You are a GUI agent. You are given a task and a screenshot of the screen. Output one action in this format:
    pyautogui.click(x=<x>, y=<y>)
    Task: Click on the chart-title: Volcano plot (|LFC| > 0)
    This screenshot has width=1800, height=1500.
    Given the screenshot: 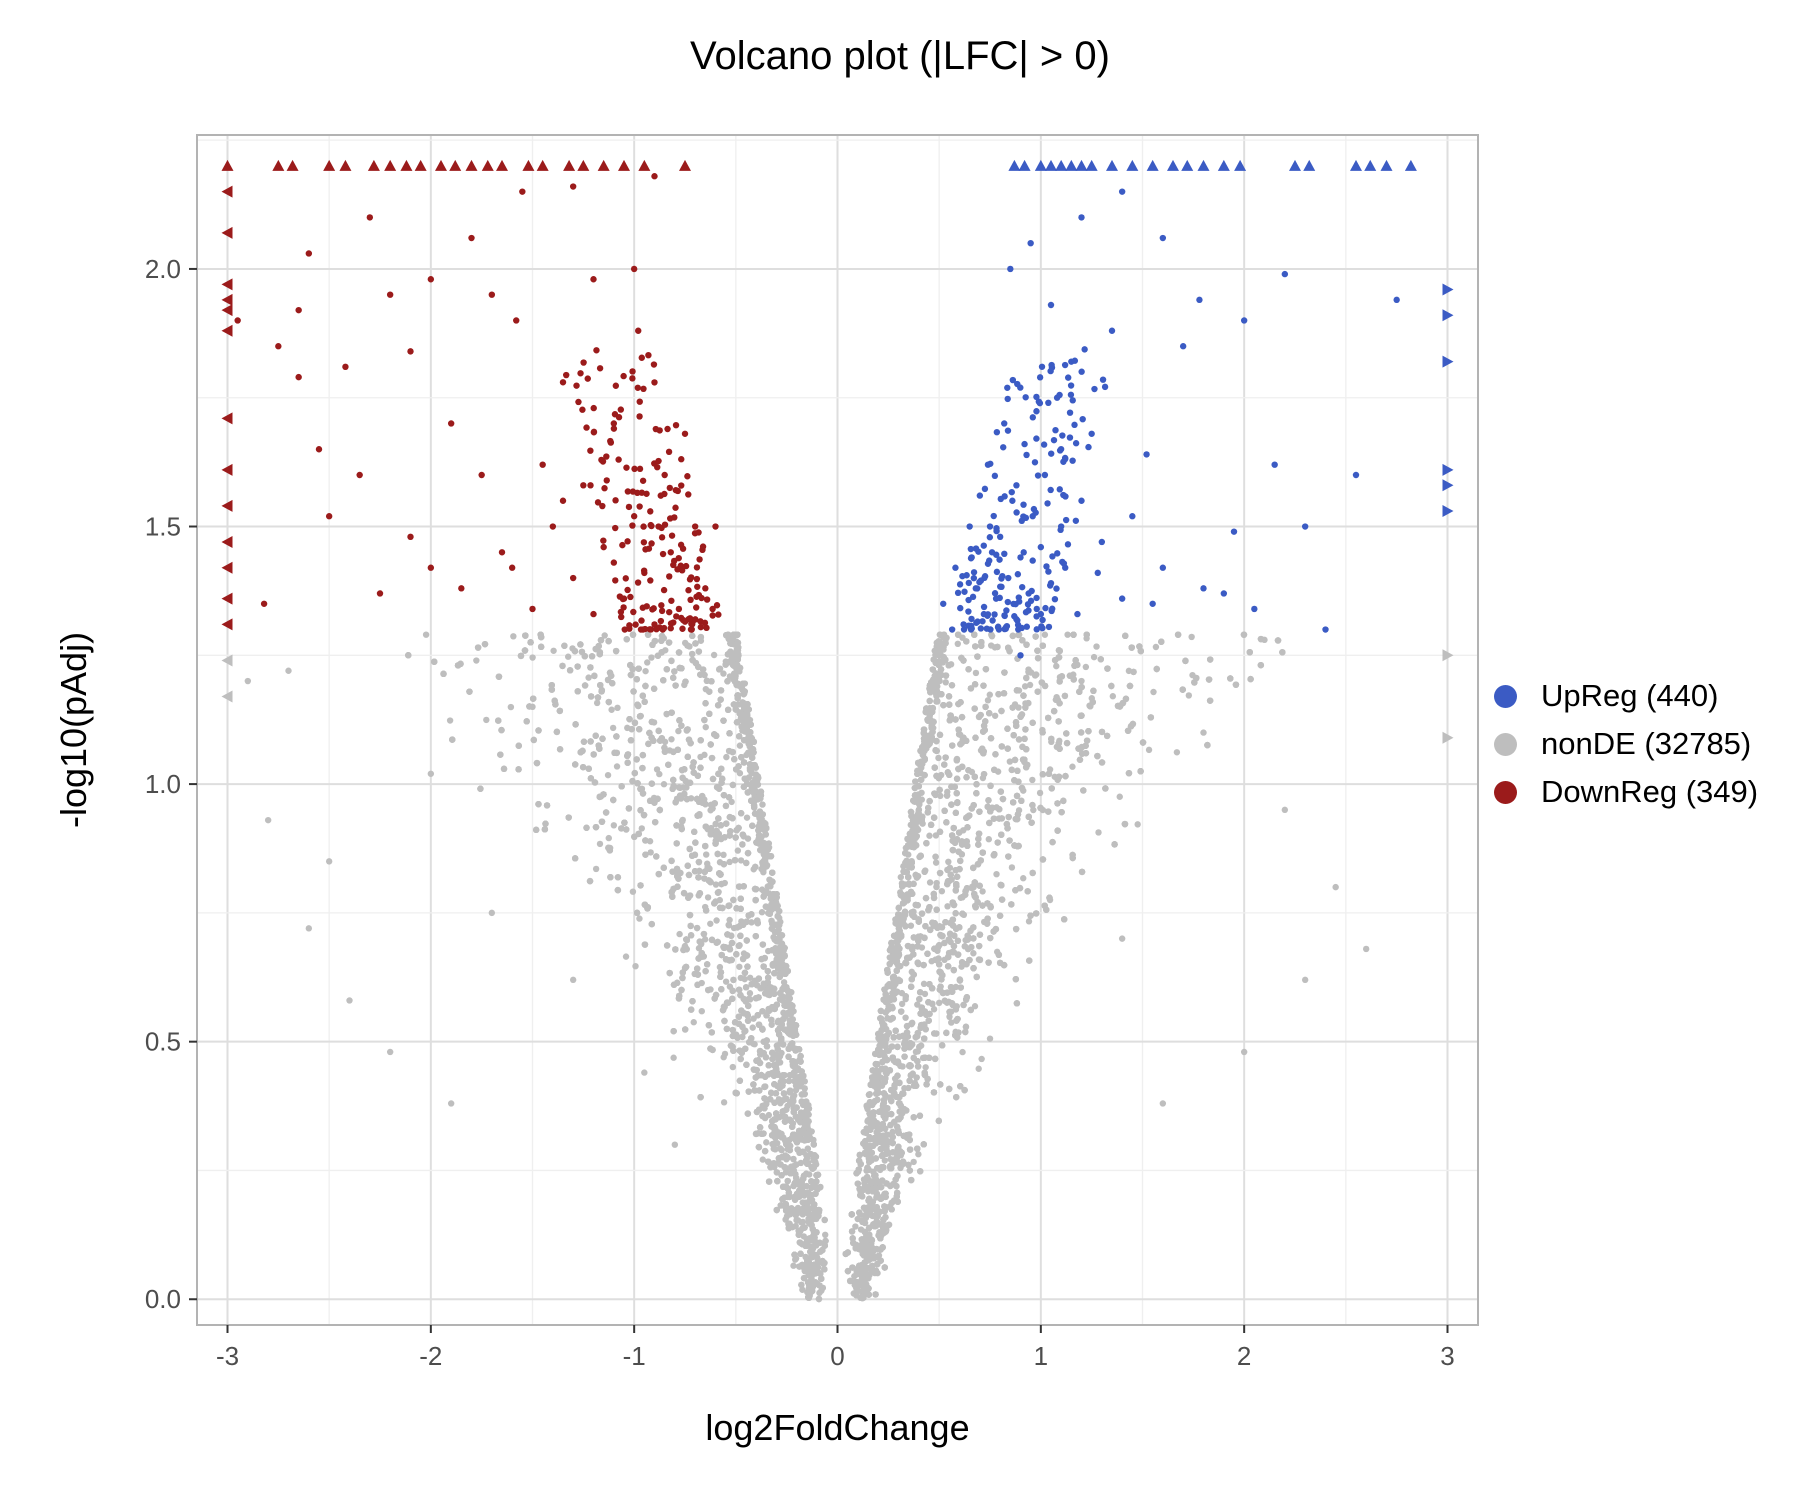 What is the action you would take?
    pyautogui.click(x=900, y=56)
    